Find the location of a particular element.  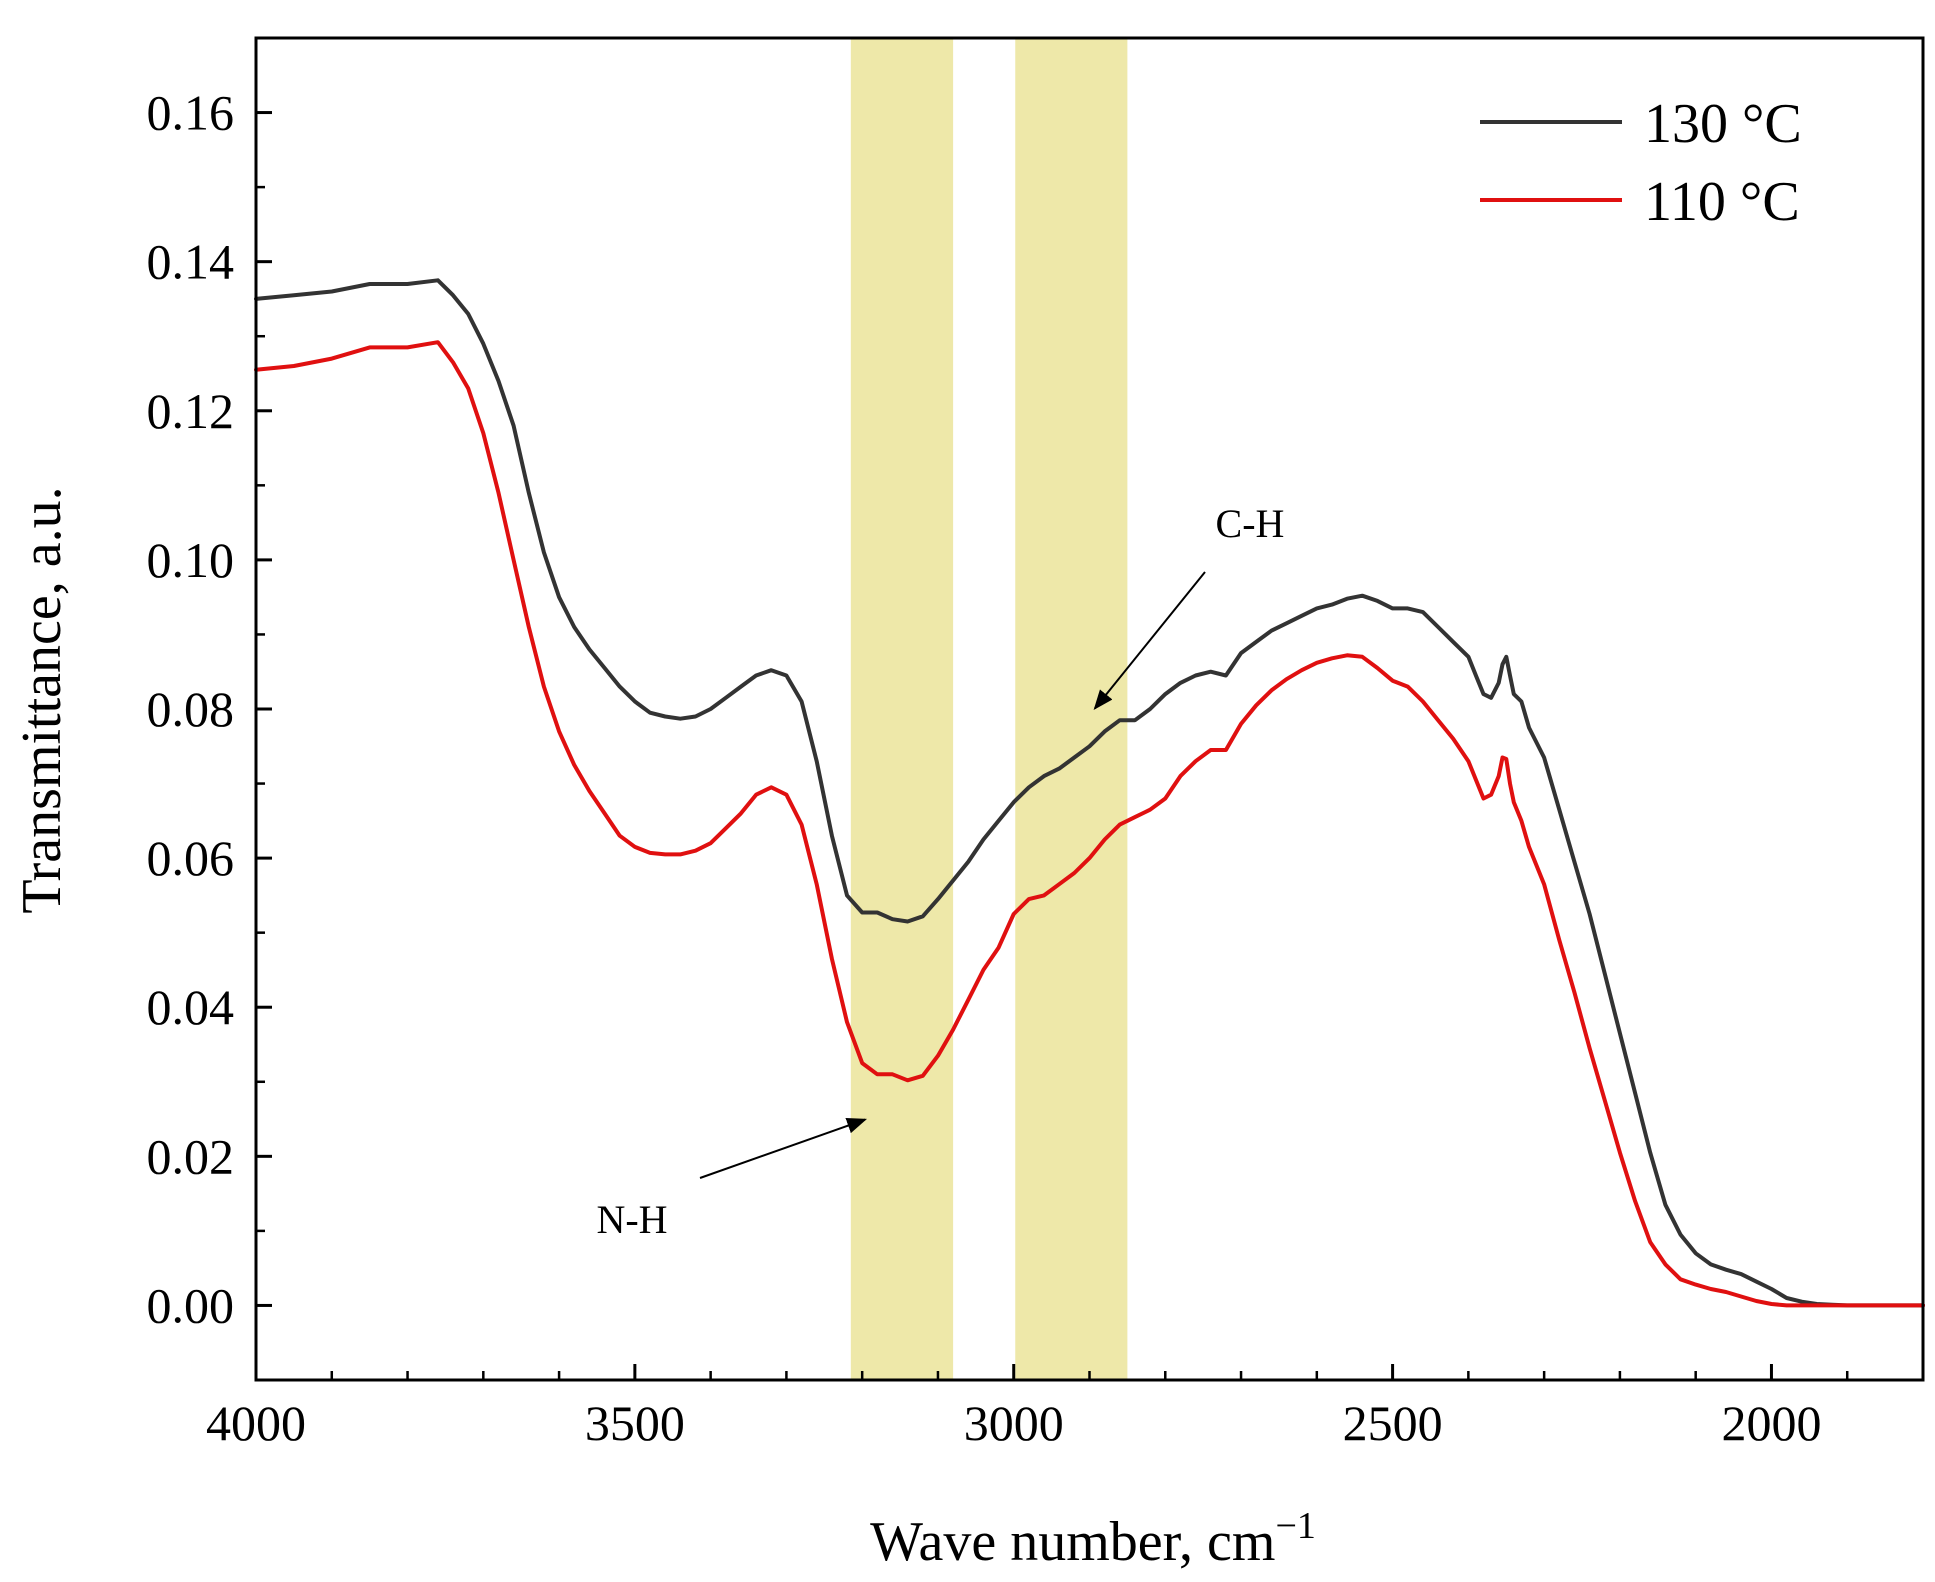

y-tick-label: 0.10 is located at coordinates (191, 560).